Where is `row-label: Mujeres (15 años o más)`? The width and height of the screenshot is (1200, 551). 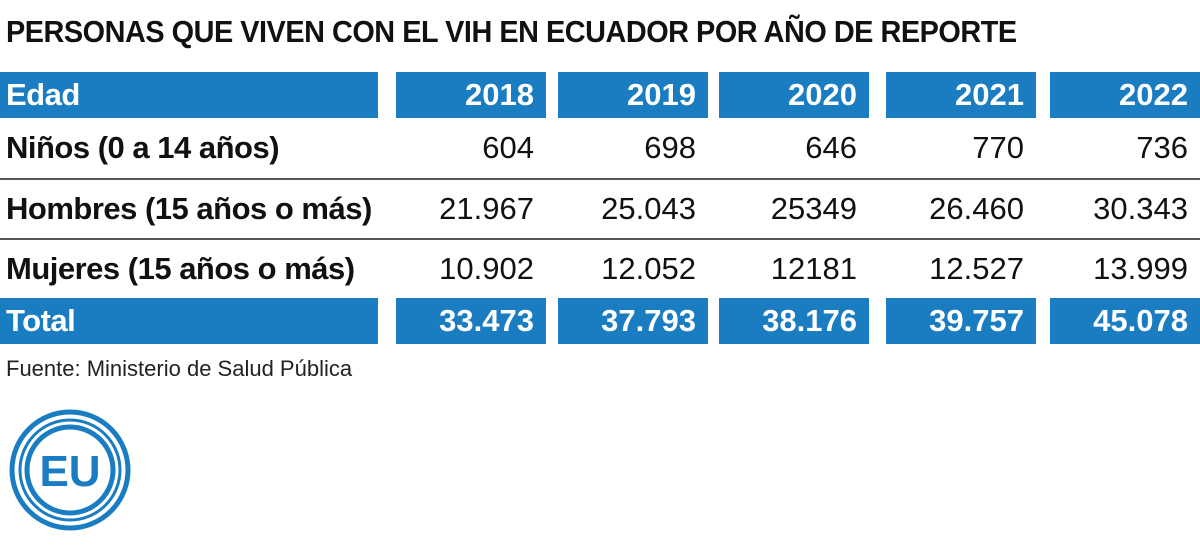
row-label: Mujeres (15 años o más) is located at coordinates (180, 268).